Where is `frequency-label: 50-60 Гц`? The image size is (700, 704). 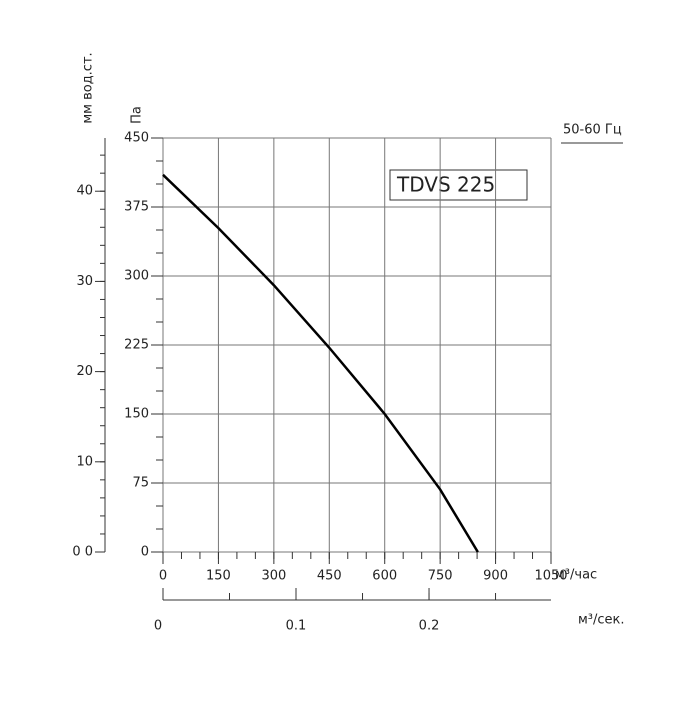
frequency-label: 50-60 Гц is located at coordinates (592, 130).